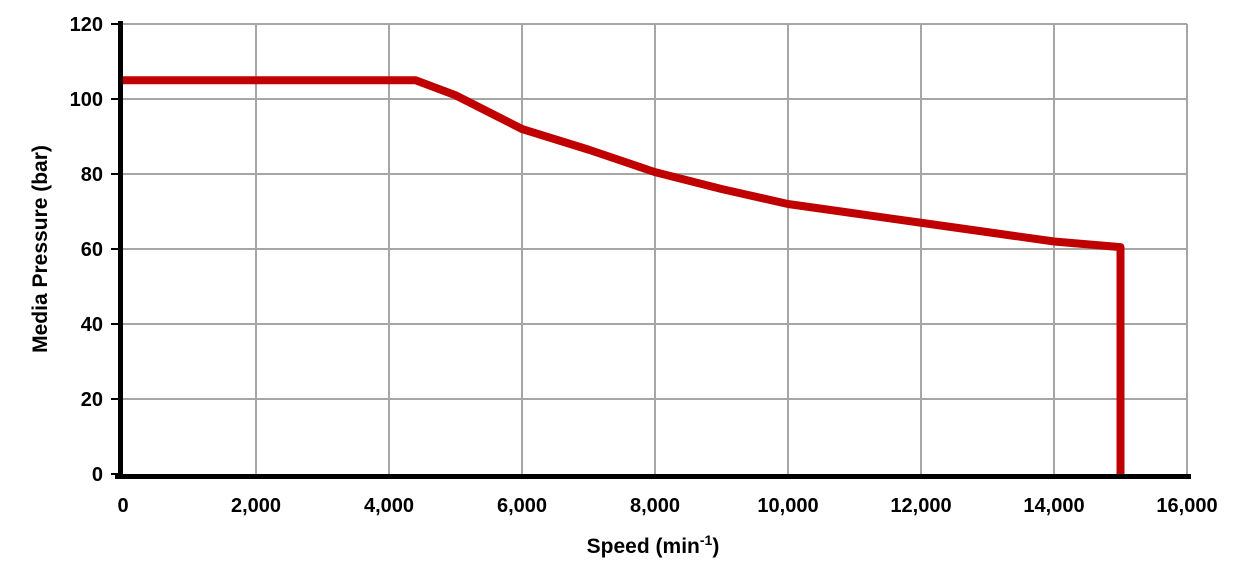 The width and height of the screenshot is (1244, 584). I want to click on y-axis-title: Media Pressure (bar), so click(40, 249).